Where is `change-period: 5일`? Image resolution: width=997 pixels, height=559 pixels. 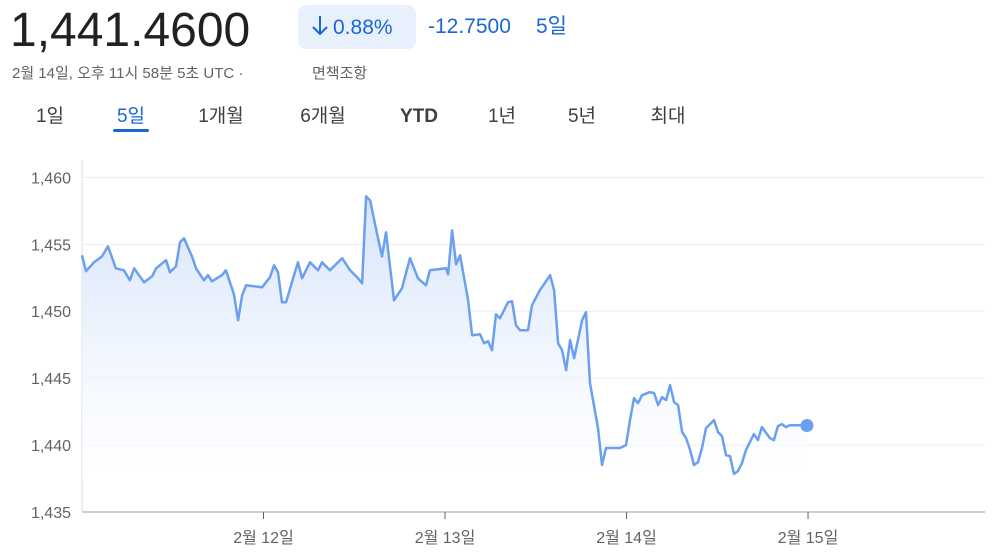
change-period: 5일 is located at coordinates (551, 26).